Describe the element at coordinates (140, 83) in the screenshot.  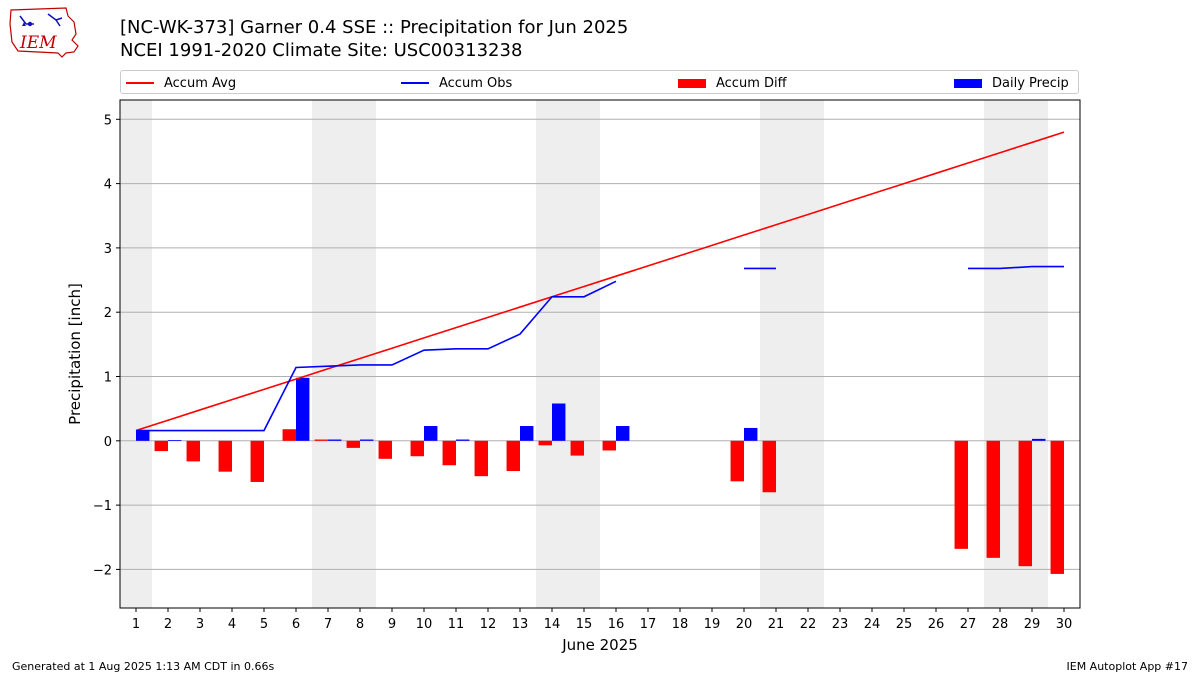
I see `legend-swatch-accum-avg` at that location.